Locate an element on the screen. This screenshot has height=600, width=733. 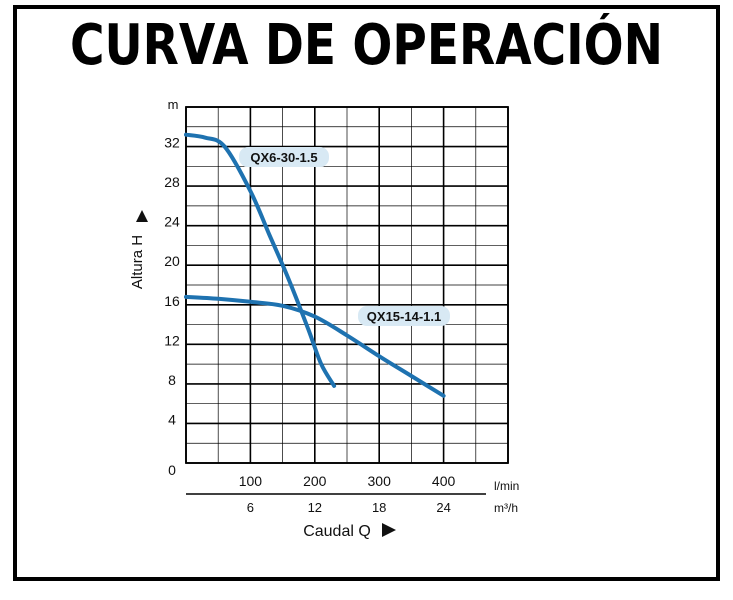
x-axis-arrow is located at coordinates (389, 530).